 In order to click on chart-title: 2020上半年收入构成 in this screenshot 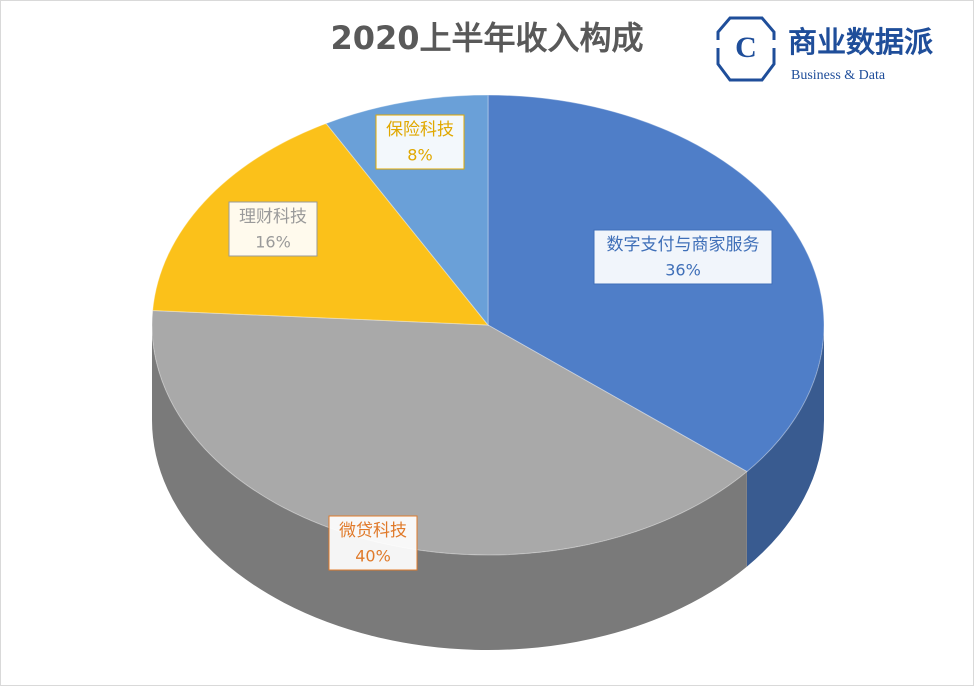, I will do `click(486, 38)`.